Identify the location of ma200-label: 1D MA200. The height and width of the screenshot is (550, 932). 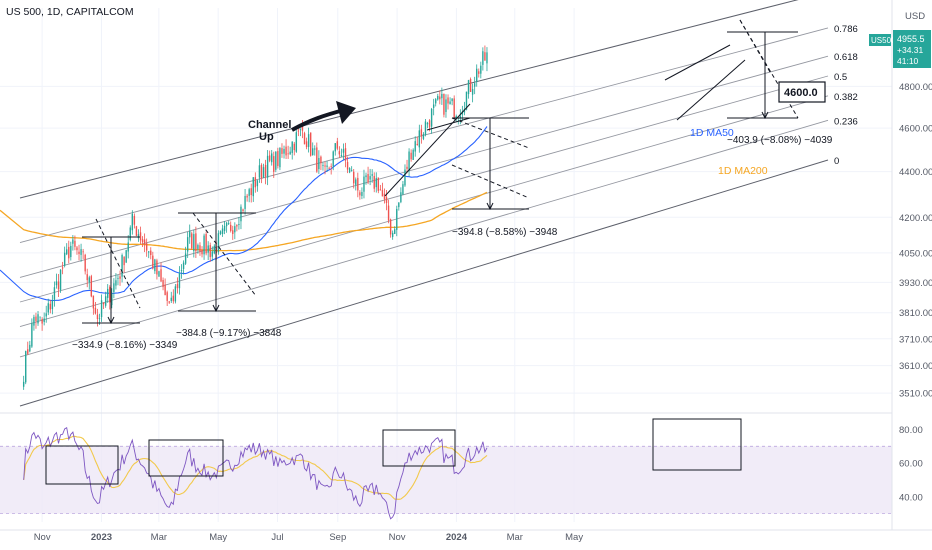
(743, 171).